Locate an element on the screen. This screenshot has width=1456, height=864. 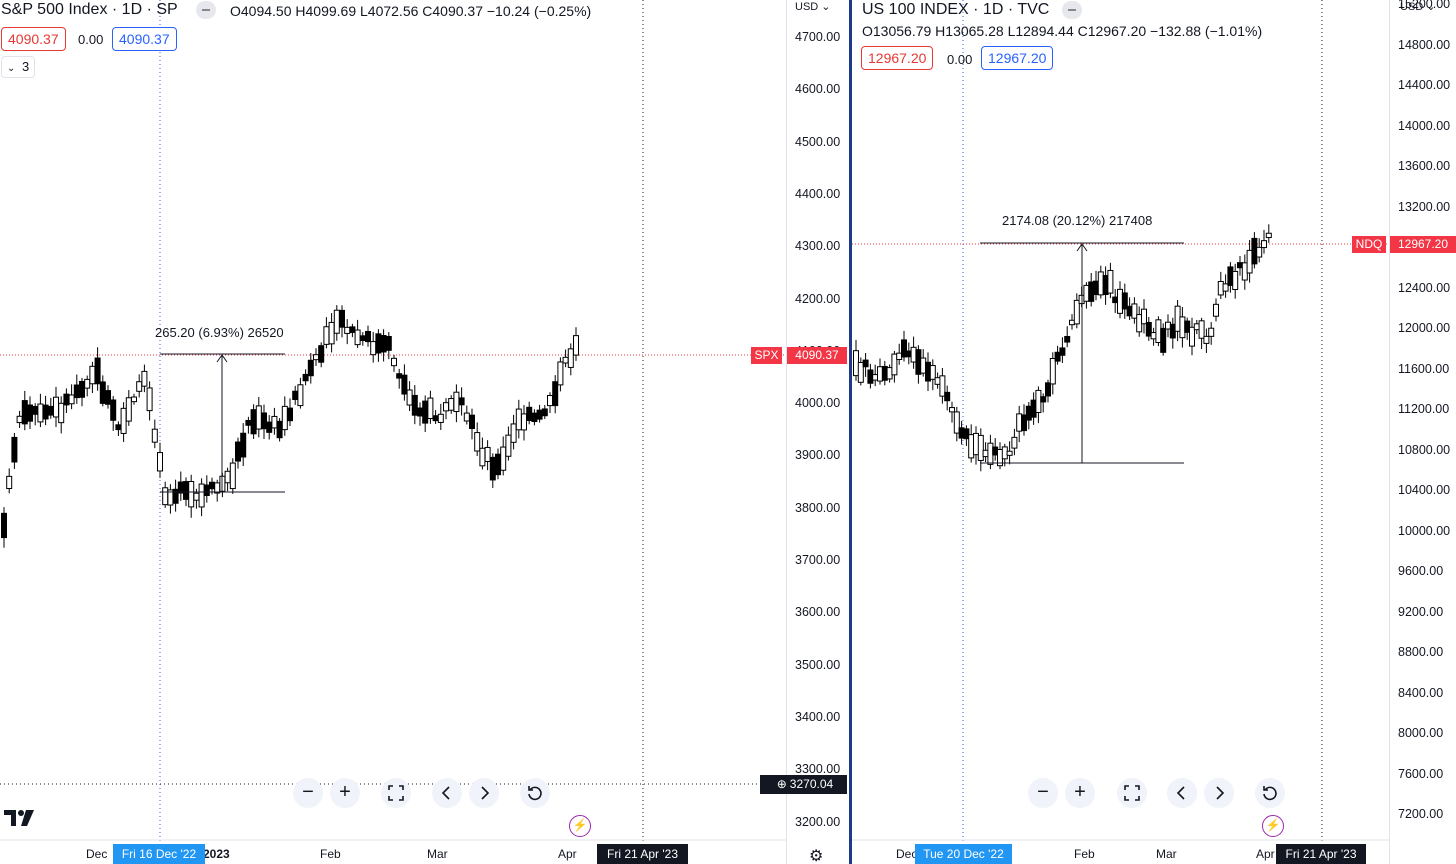
ndq-currency-label: USD is located at coordinates (1412, 7).